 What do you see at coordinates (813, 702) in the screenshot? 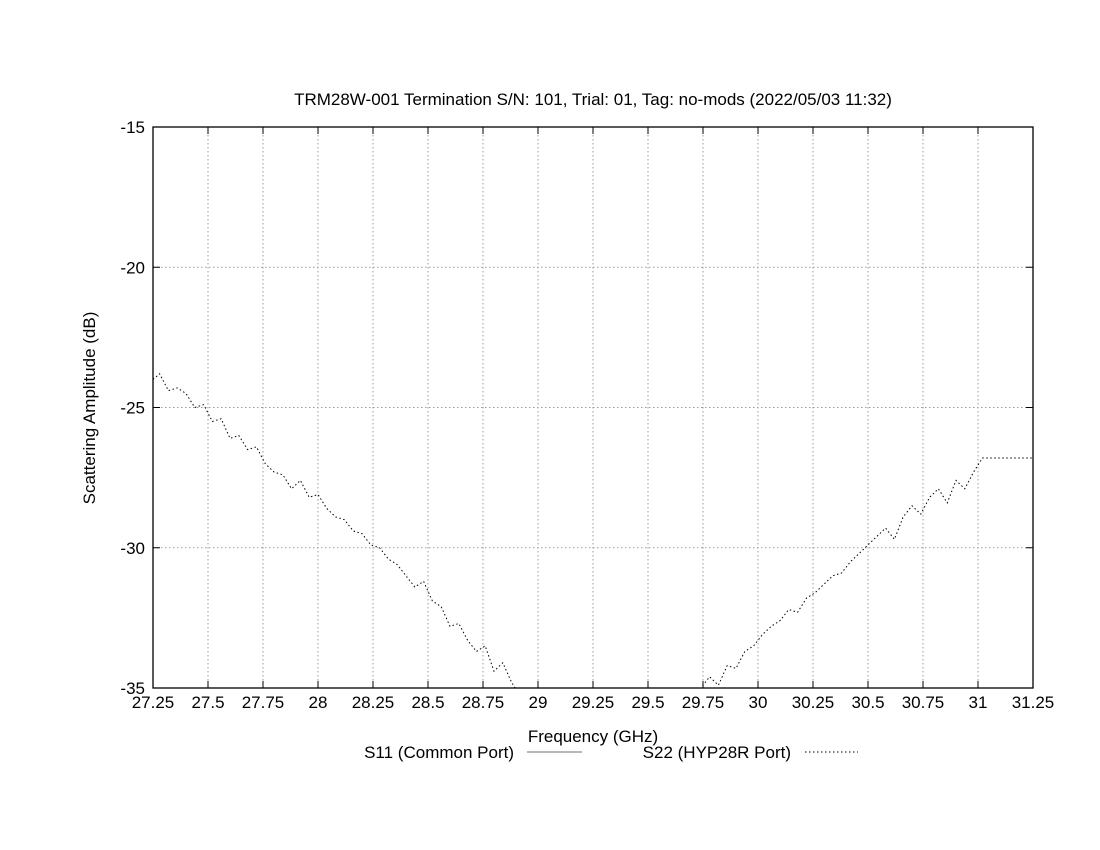
I see `x-tick-label: 30.25` at bounding box center [813, 702].